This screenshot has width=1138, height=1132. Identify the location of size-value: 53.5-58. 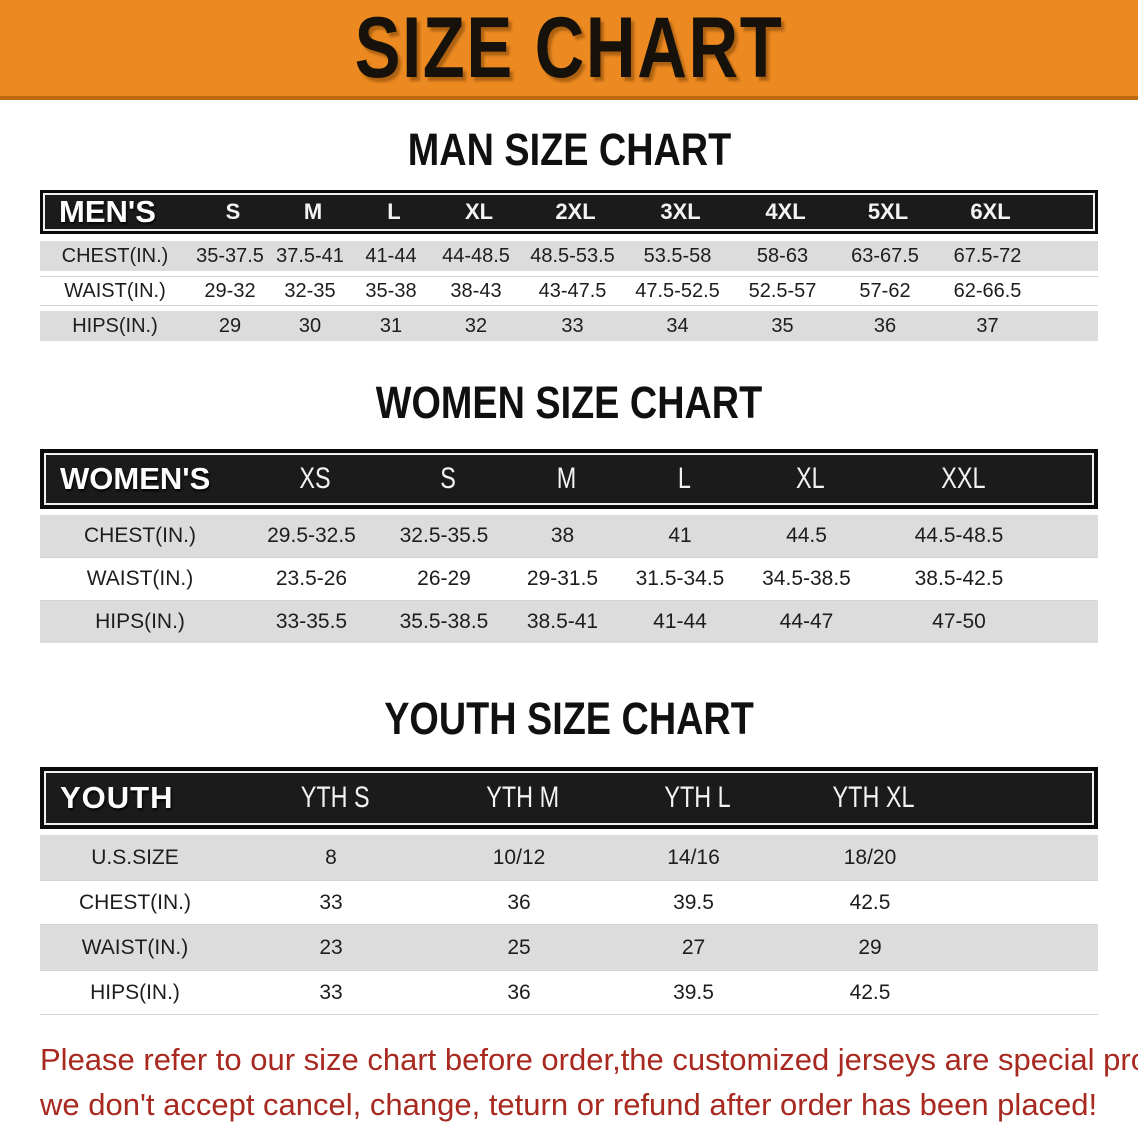
(677, 255).